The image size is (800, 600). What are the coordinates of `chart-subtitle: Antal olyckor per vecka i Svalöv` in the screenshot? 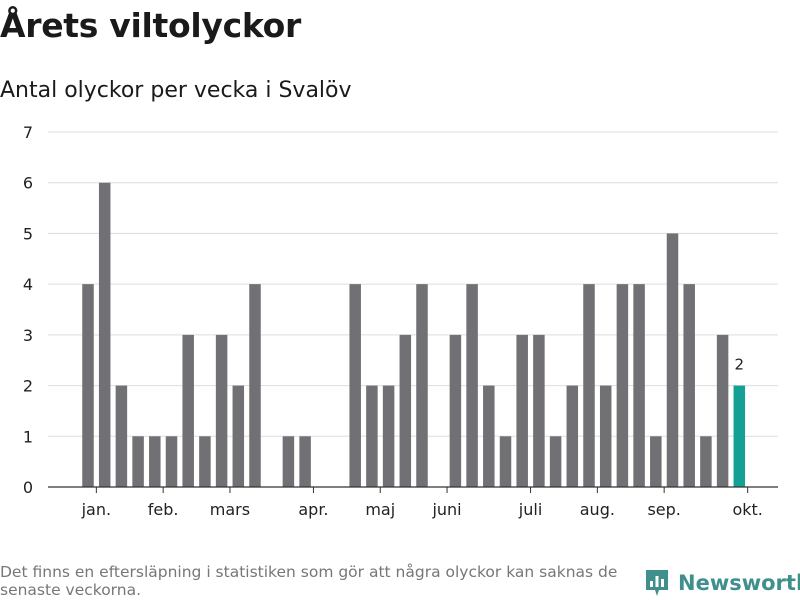 It's located at (176, 90).